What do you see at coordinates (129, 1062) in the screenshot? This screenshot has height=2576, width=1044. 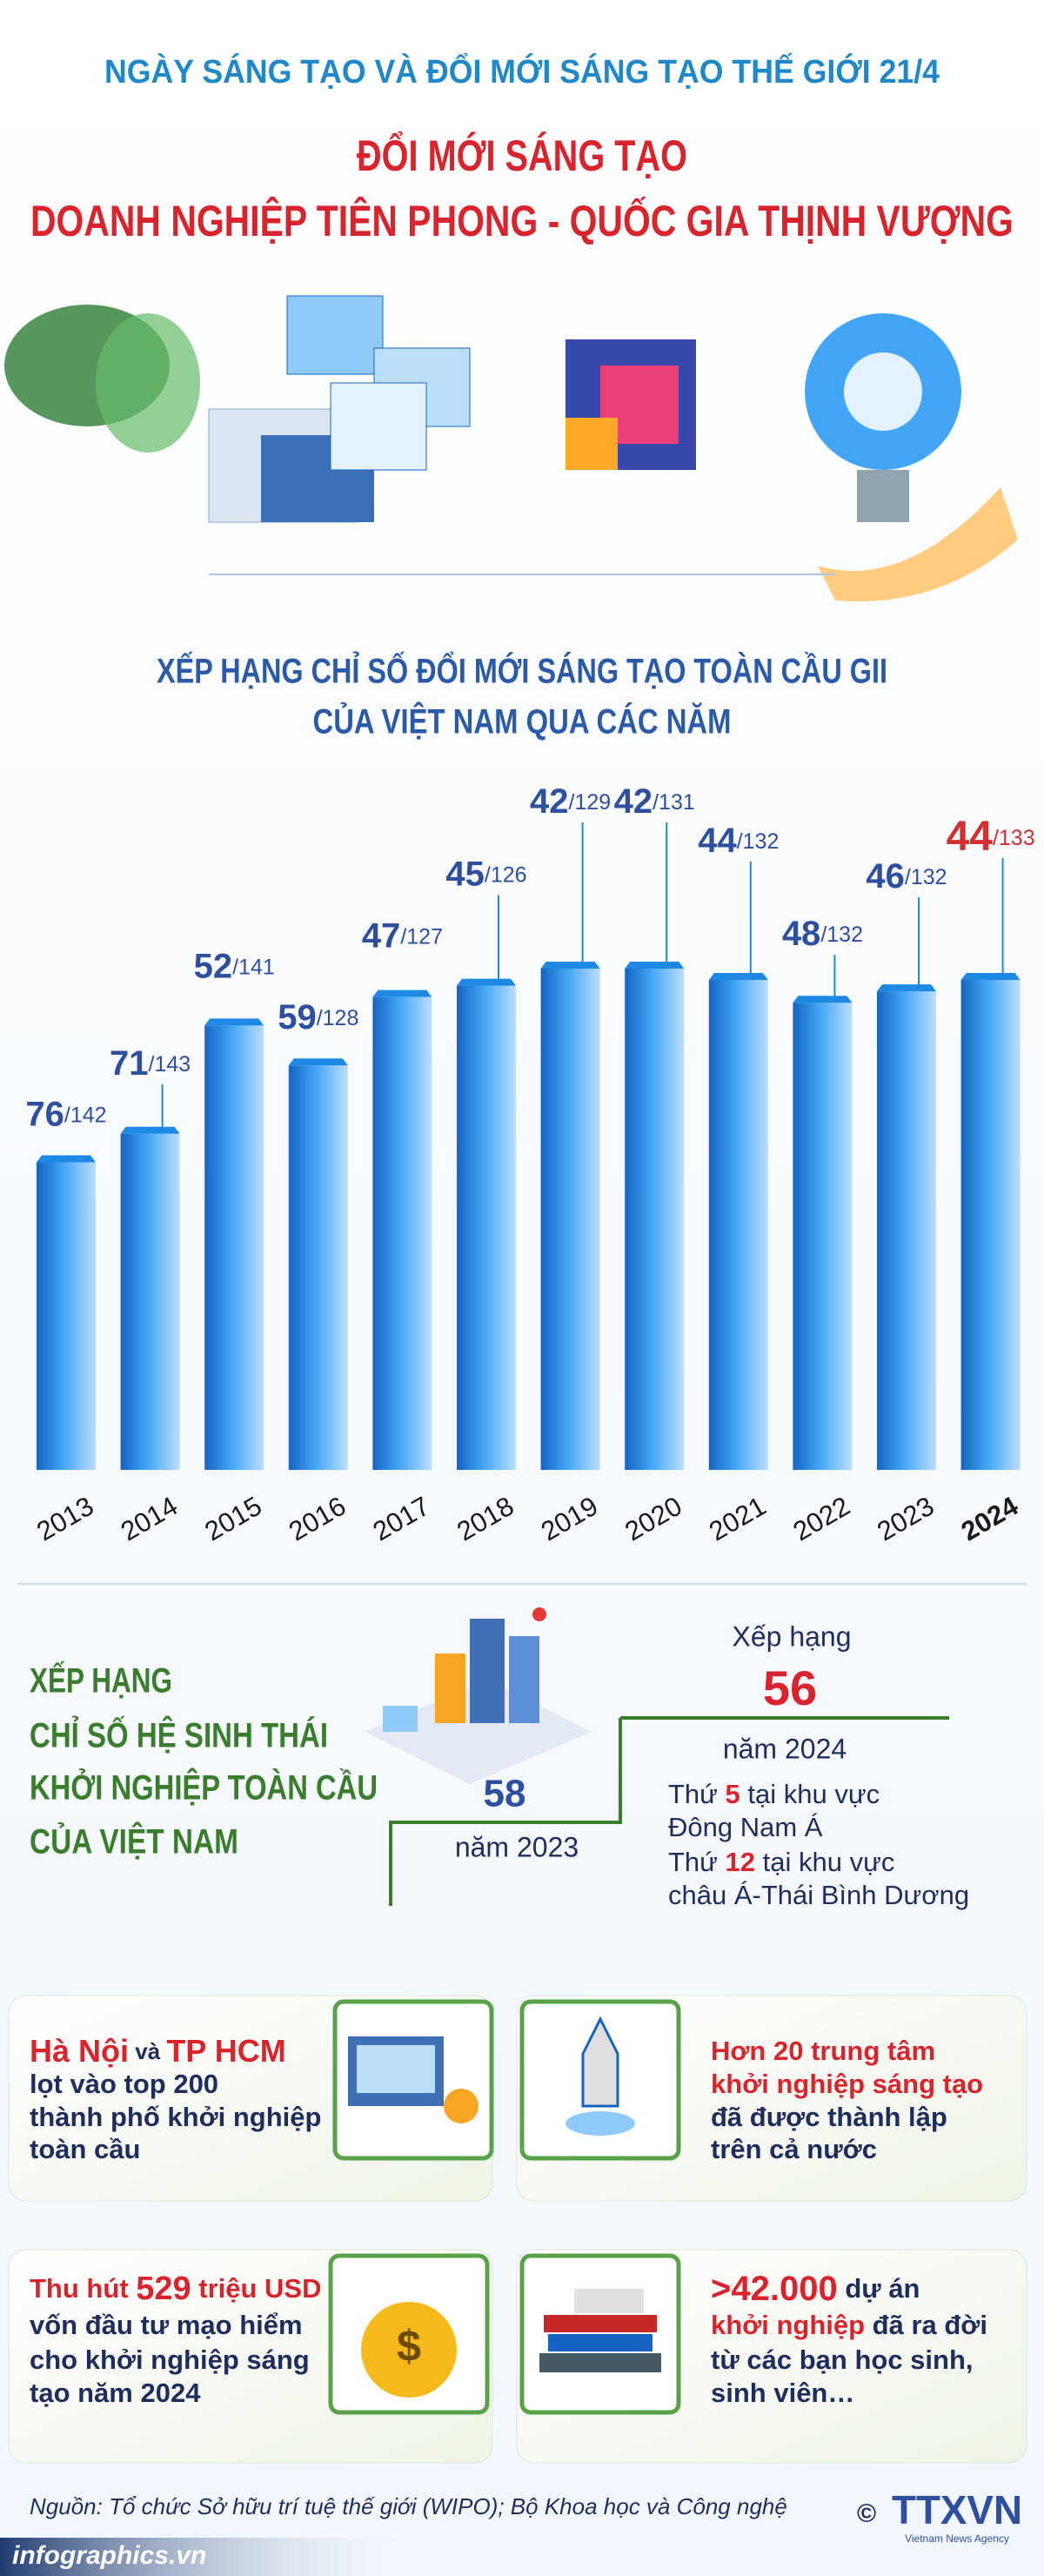 I see `value: 71` at bounding box center [129, 1062].